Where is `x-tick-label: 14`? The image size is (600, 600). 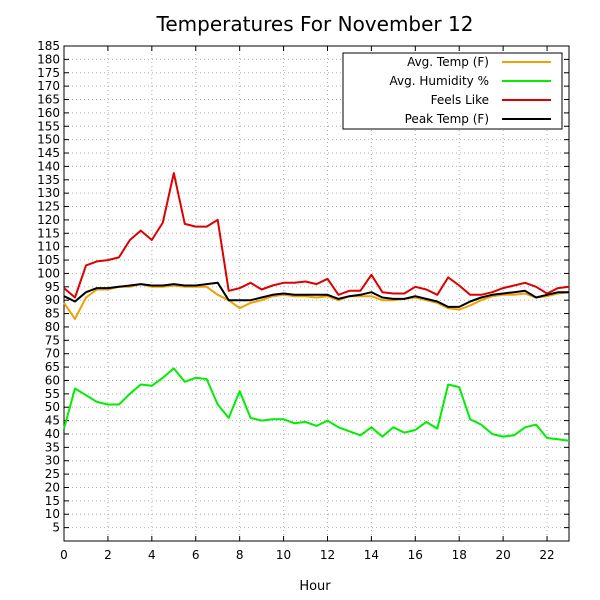
x-tick-label: 14 is located at coordinates (371, 555).